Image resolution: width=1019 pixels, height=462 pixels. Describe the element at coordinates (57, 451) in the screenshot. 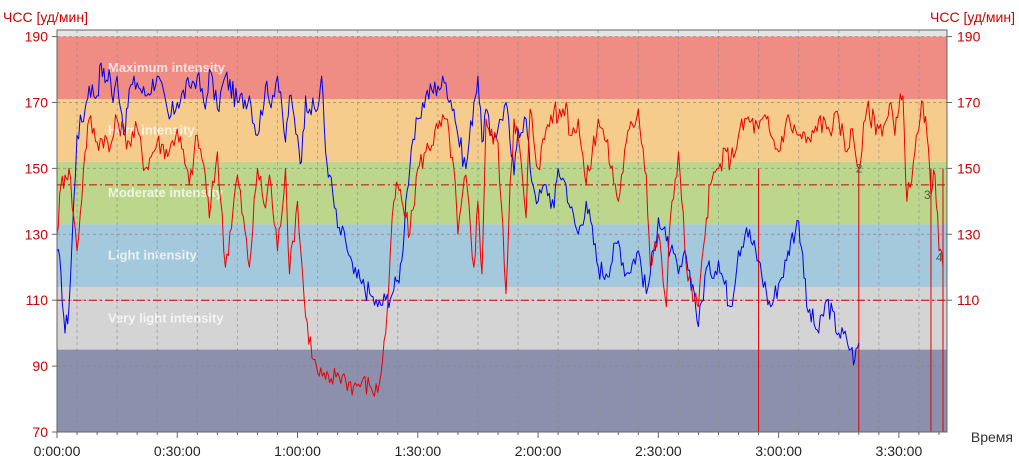

I see `x-tick-label: 0:00:00` at that location.